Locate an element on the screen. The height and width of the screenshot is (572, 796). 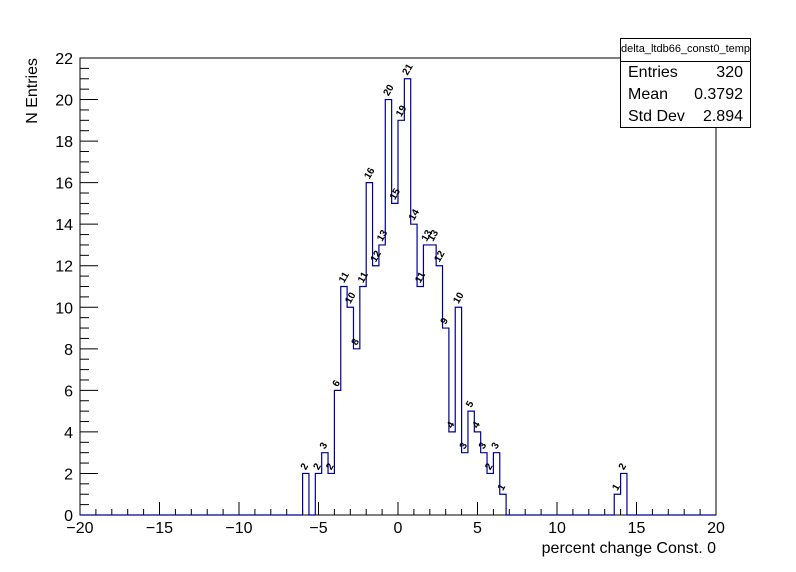
y-tick-label: 18 is located at coordinates (64, 142).